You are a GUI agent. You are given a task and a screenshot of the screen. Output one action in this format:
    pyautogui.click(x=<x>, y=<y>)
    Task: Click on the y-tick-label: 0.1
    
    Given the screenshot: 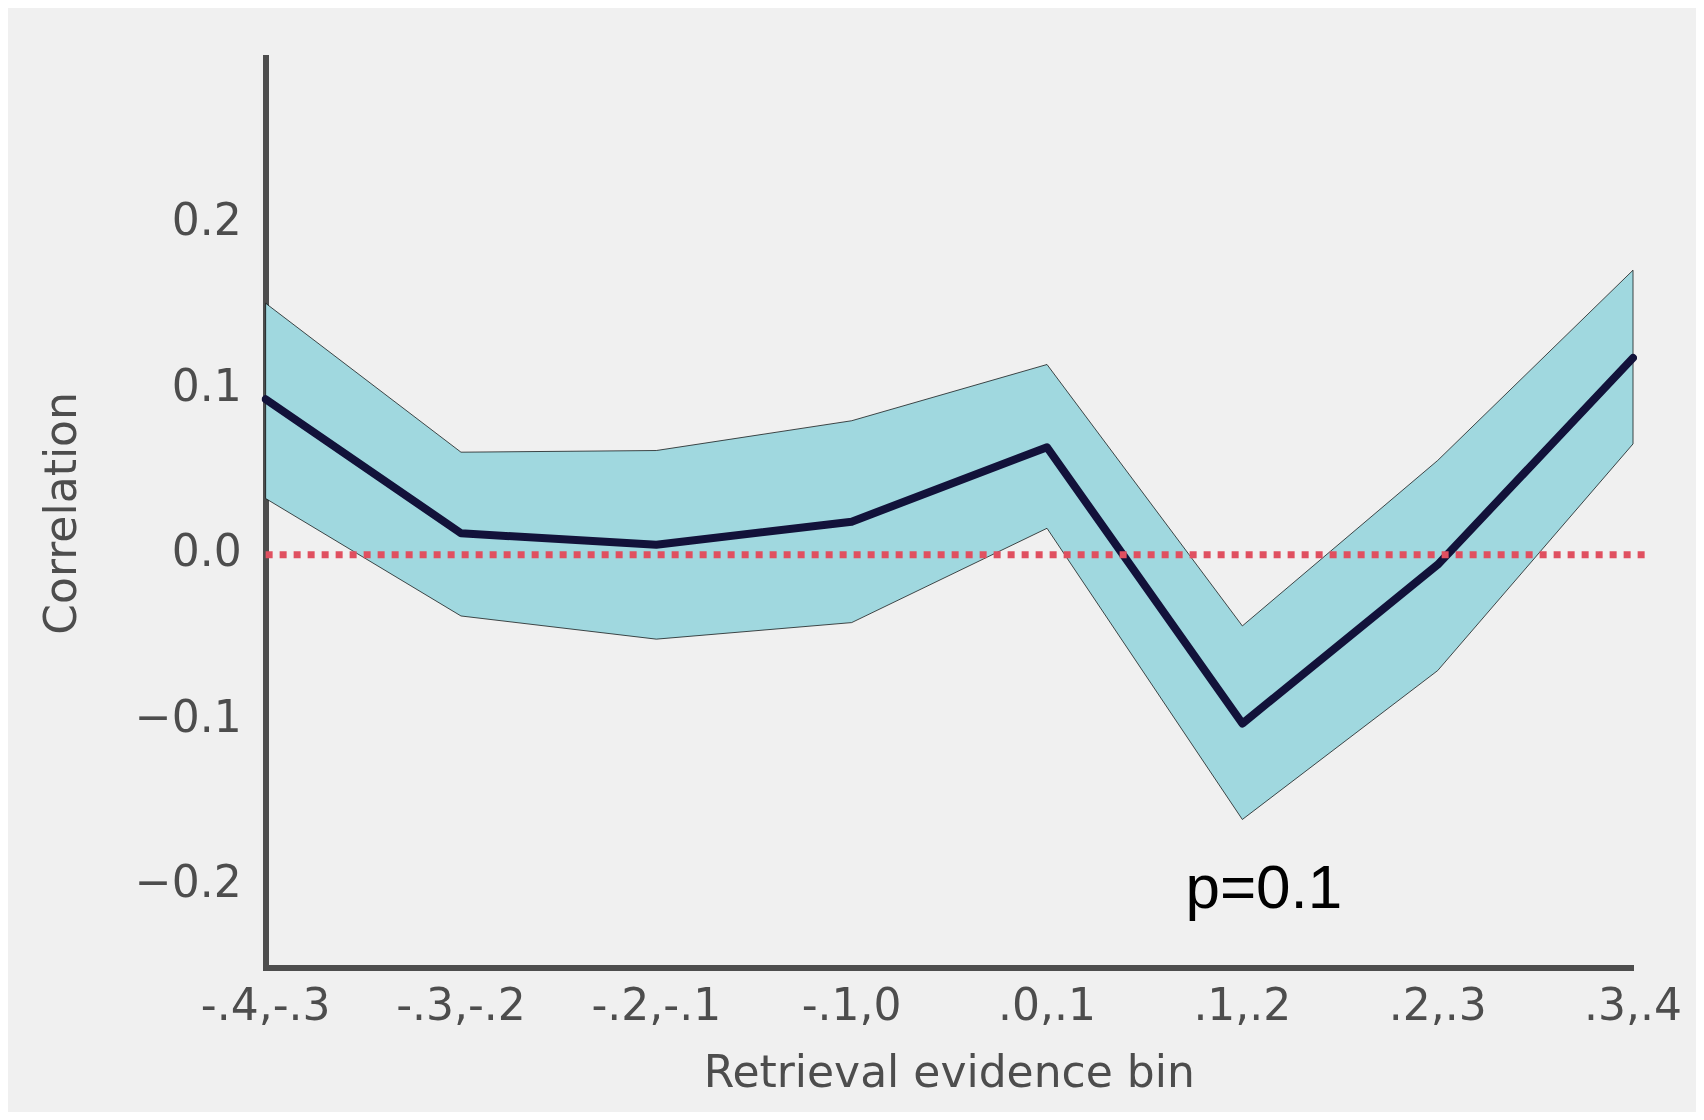 What is the action you would take?
    pyautogui.click(x=206, y=385)
    